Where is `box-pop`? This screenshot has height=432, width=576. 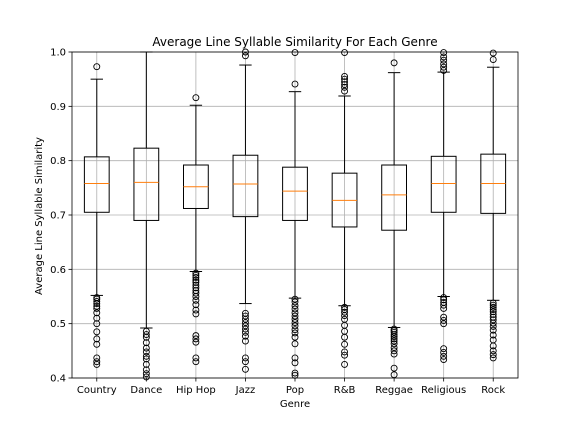
box-pop is located at coordinates (295, 214).